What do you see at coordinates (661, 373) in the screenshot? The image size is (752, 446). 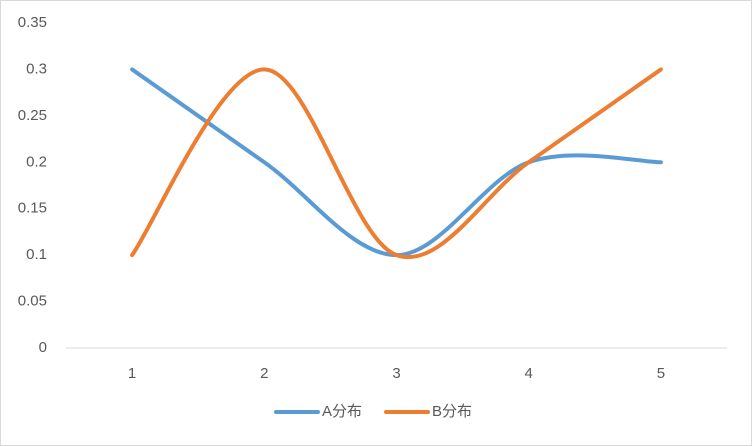 I see `x-tick-label: 5` at bounding box center [661, 373].